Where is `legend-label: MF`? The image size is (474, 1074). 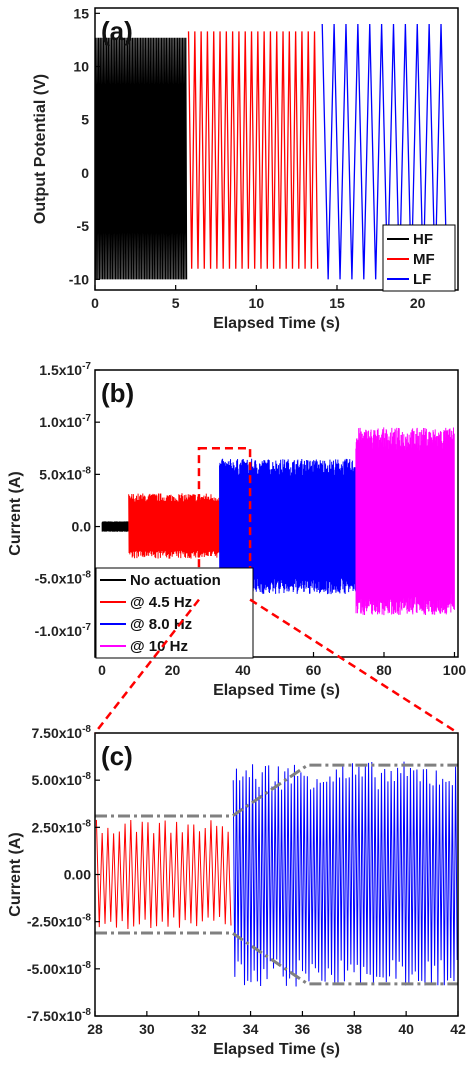
legend-label: MF is located at coordinates (424, 259).